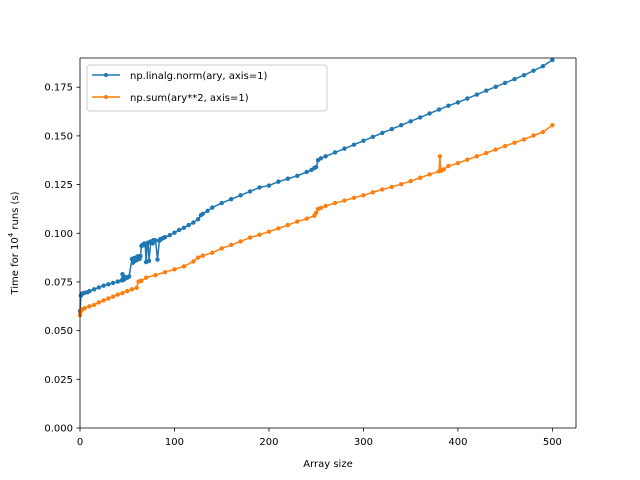 This screenshot has height=480, width=640. I want to click on y-tick-label: 0.175, so click(58, 88).